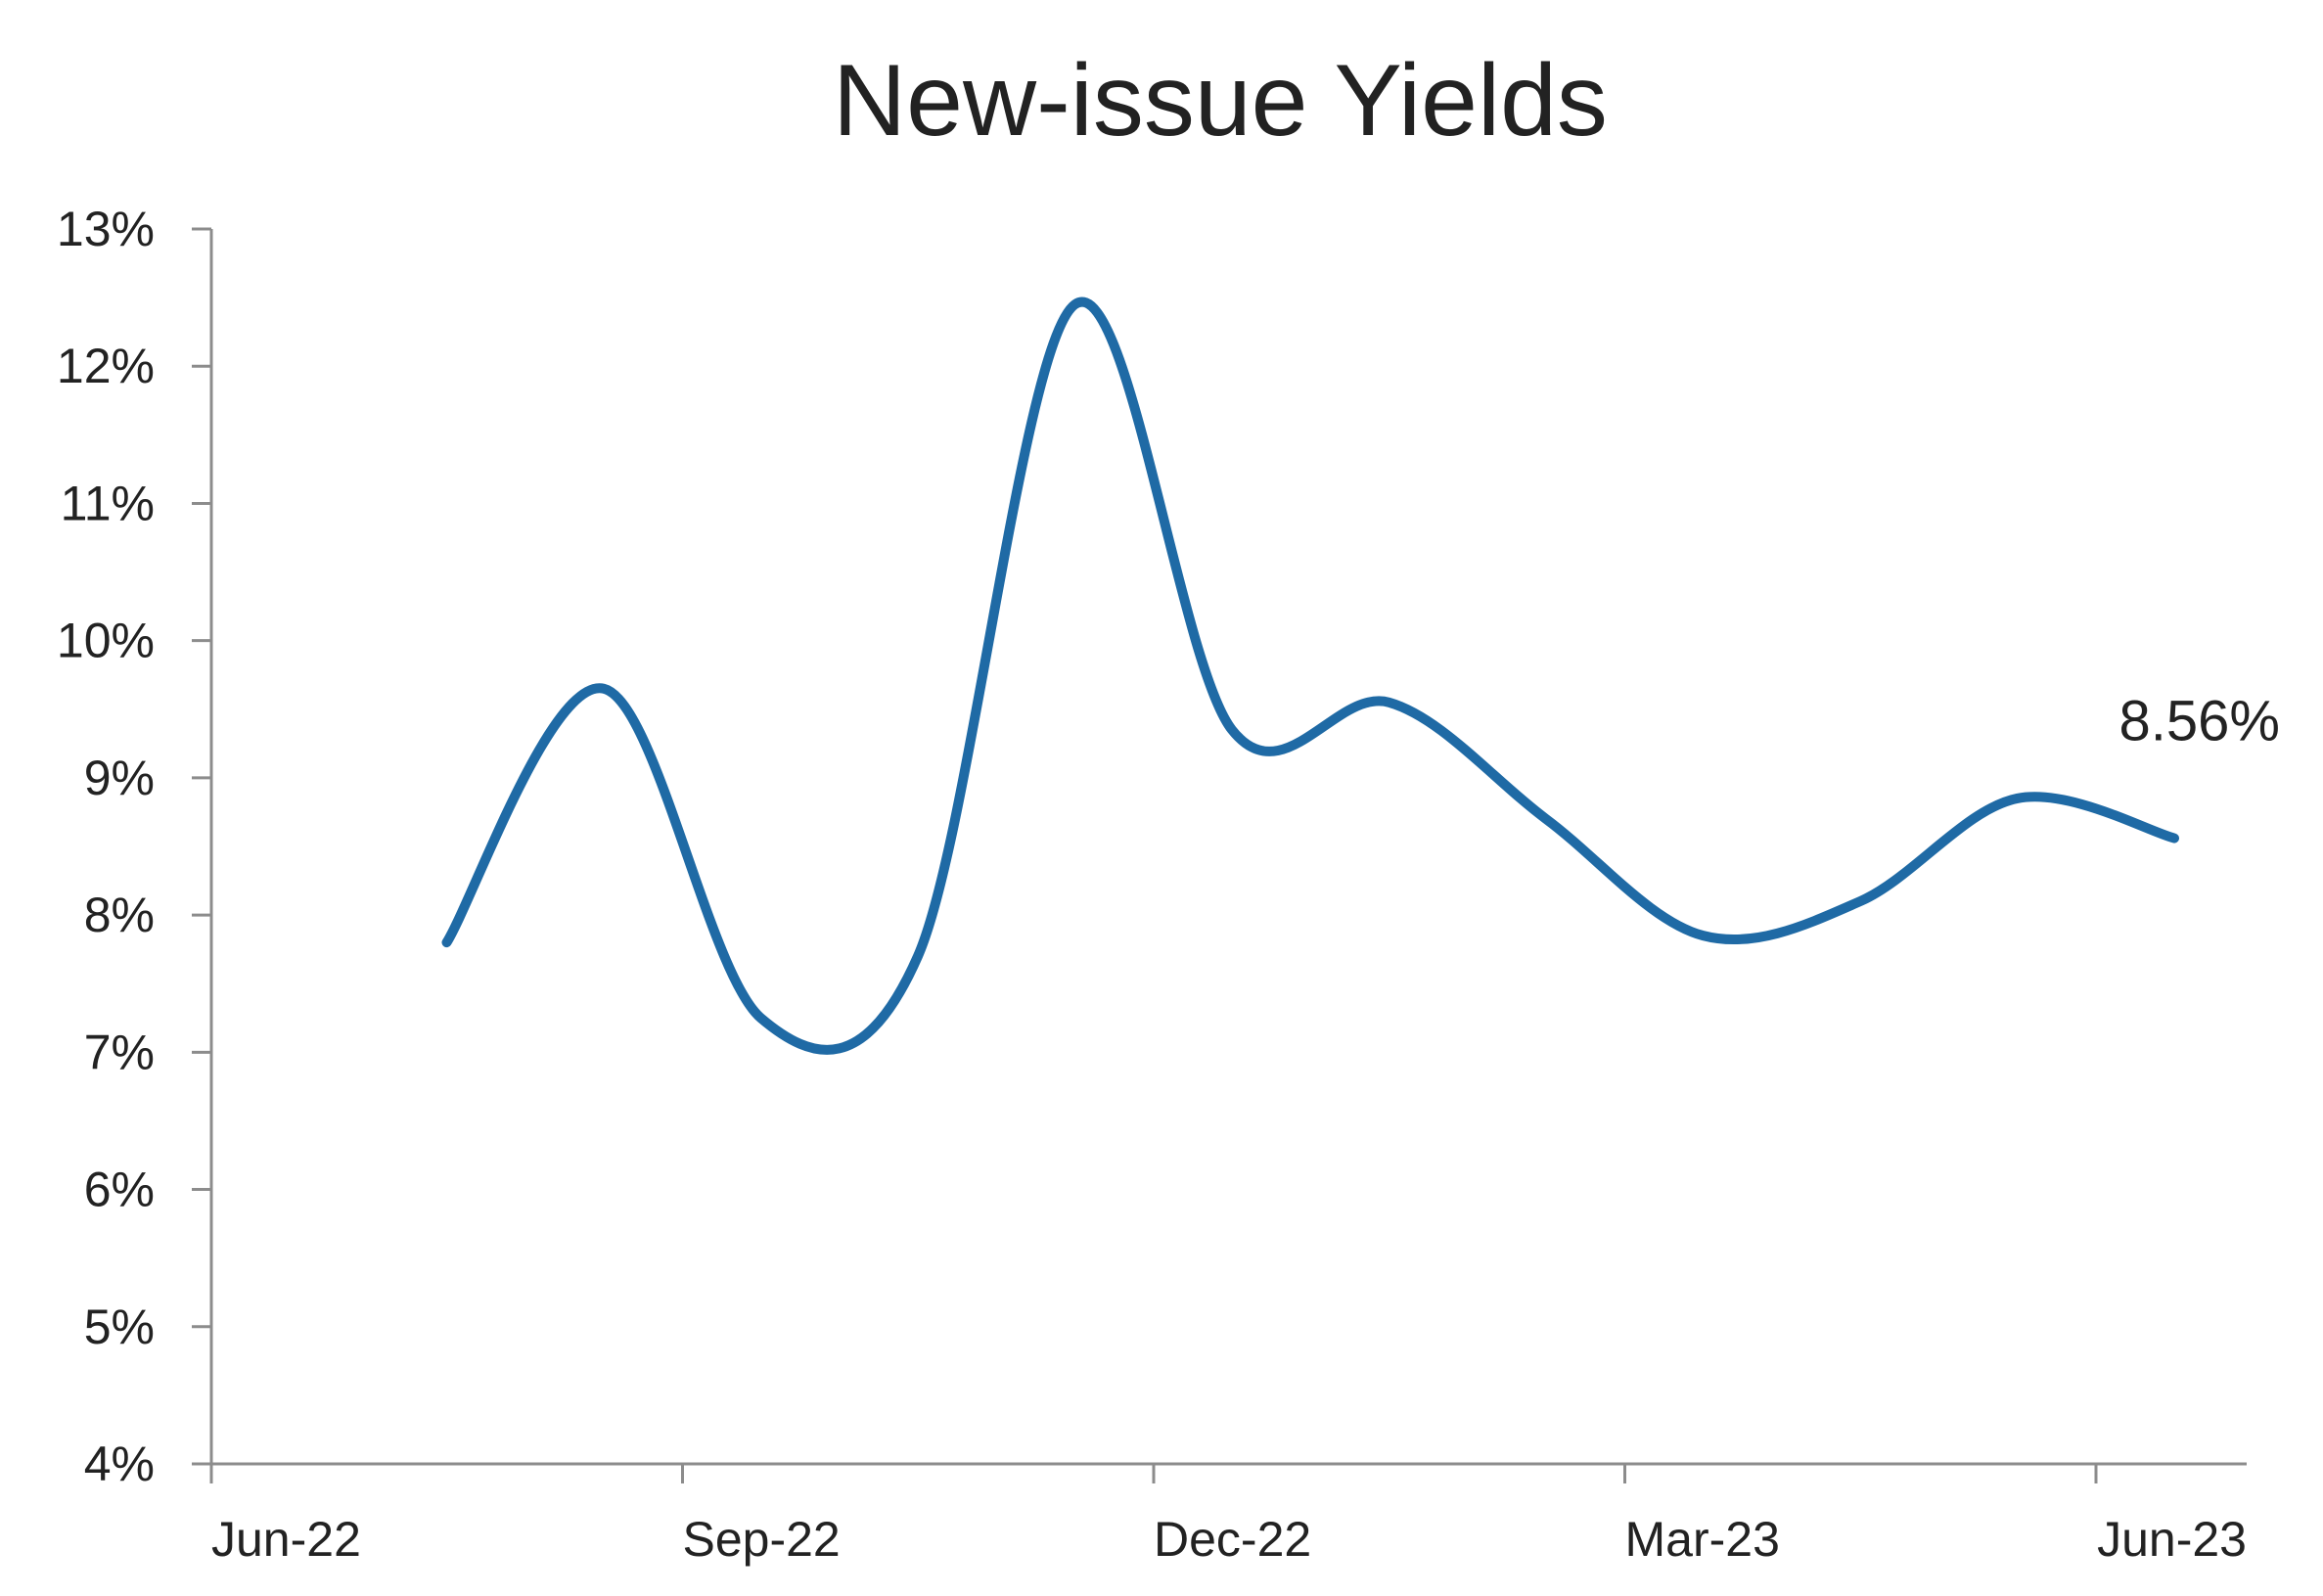 Image resolution: width=2323 pixels, height=1596 pixels. What do you see at coordinates (1702, 1539) in the screenshot?
I see `x-tick-label: Mar-23` at bounding box center [1702, 1539].